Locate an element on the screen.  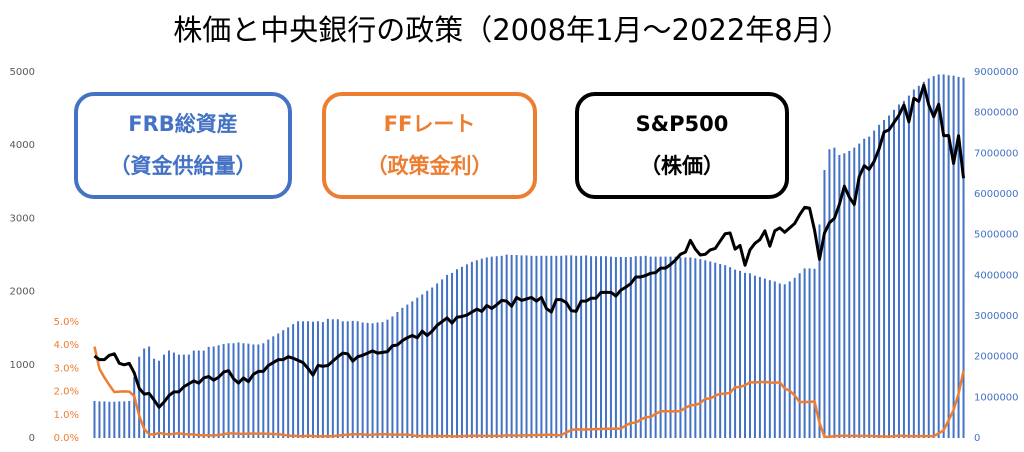
legend-label: FFレート is located at coordinates (430, 124).